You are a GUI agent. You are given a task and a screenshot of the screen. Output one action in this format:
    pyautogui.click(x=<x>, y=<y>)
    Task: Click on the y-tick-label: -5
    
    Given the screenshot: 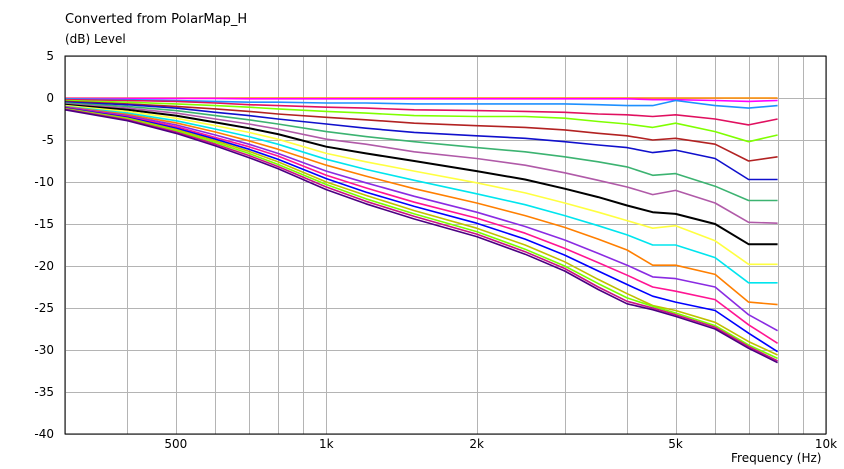 What is the action you would take?
    pyautogui.click(x=48, y=140)
    